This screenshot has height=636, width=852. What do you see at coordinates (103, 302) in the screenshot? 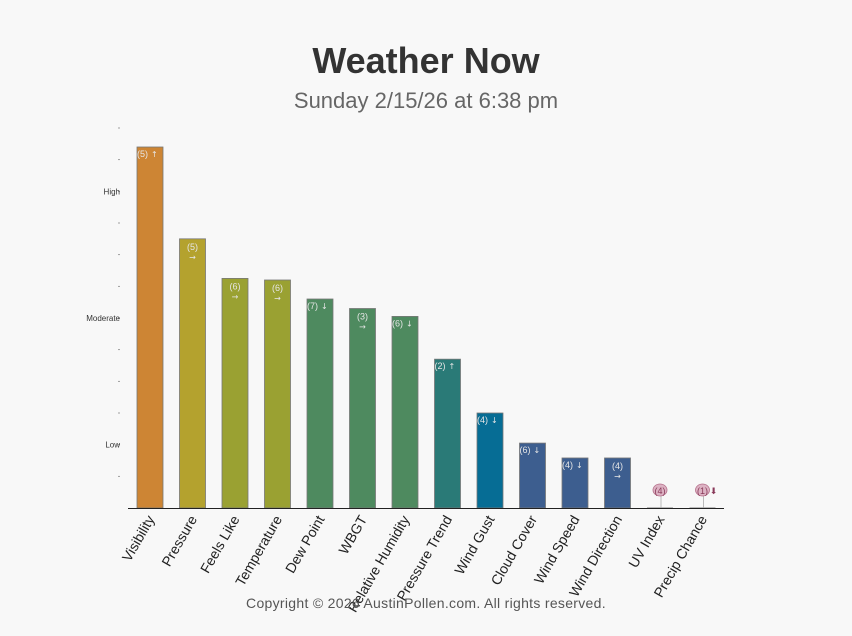
I see `y-axis: Low Moderate High` at bounding box center [103, 302].